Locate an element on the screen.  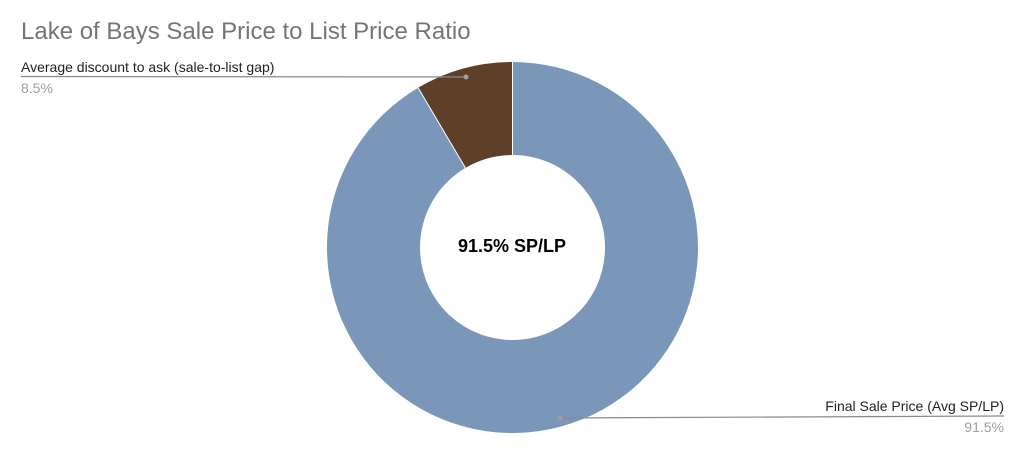
leader-dot-top is located at coordinates (466, 77).